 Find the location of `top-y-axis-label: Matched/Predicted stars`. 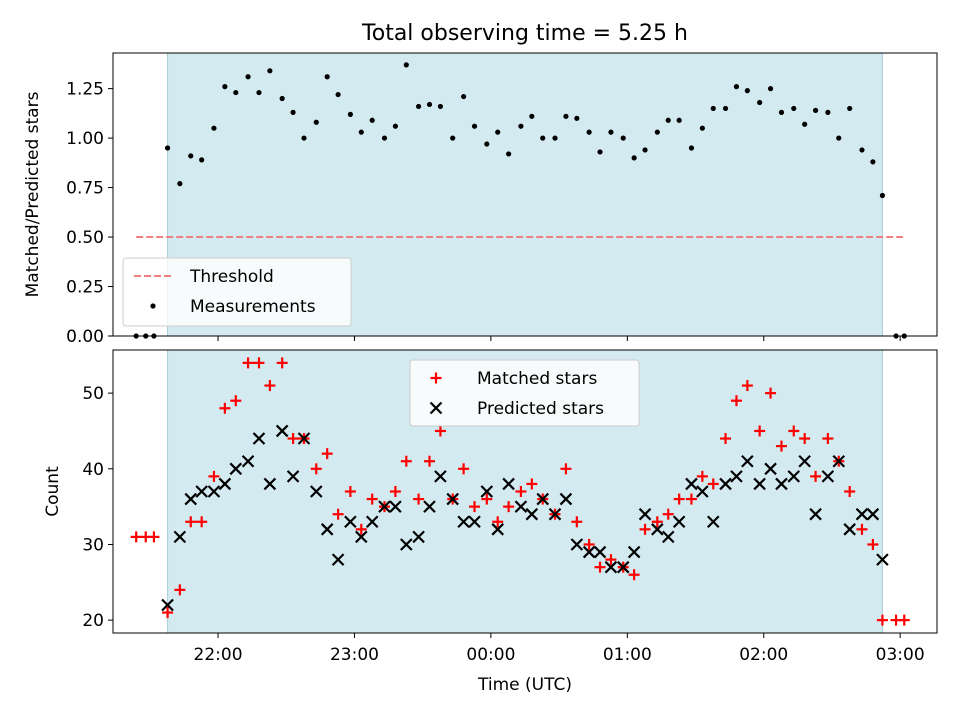

top-y-axis-label: Matched/Predicted stars is located at coordinates (33, 194).